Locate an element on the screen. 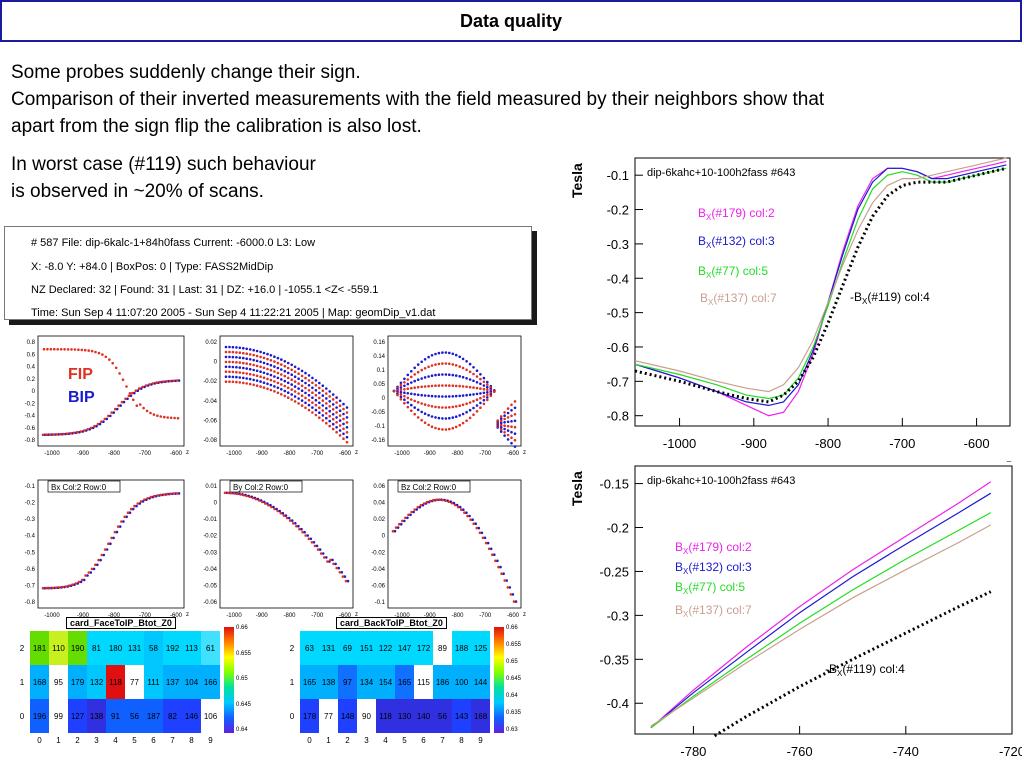 This screenshot has width=1024, height=768. heatmap-row-label: 2 is located at coordinates (22, 648).